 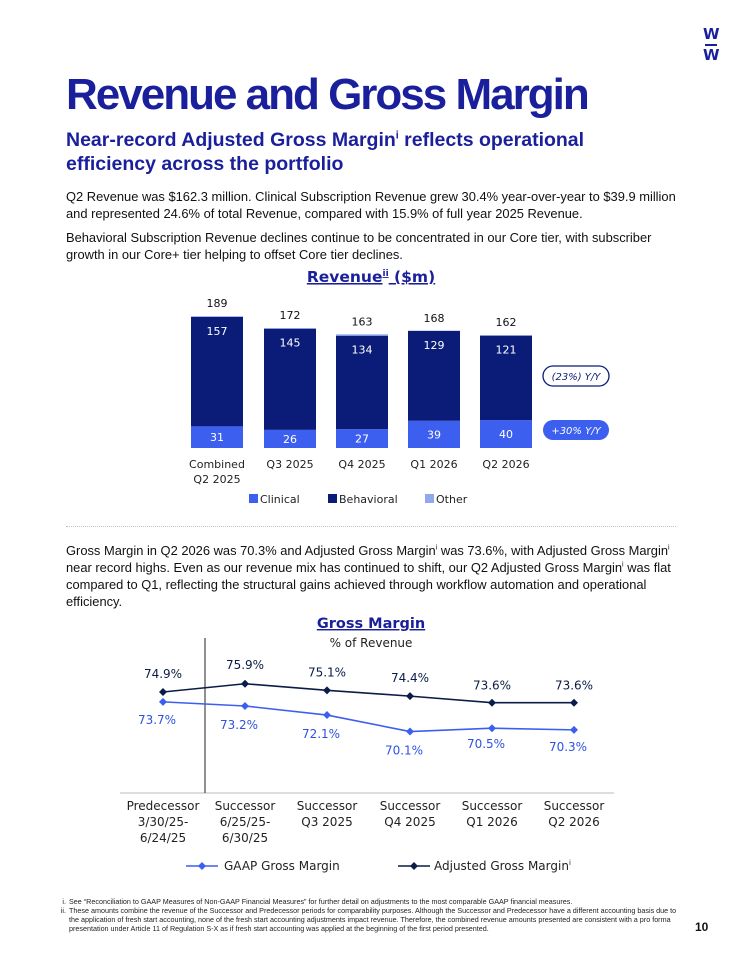 I want to click on category-label: Q4 2025, so click(x=361, y=464).